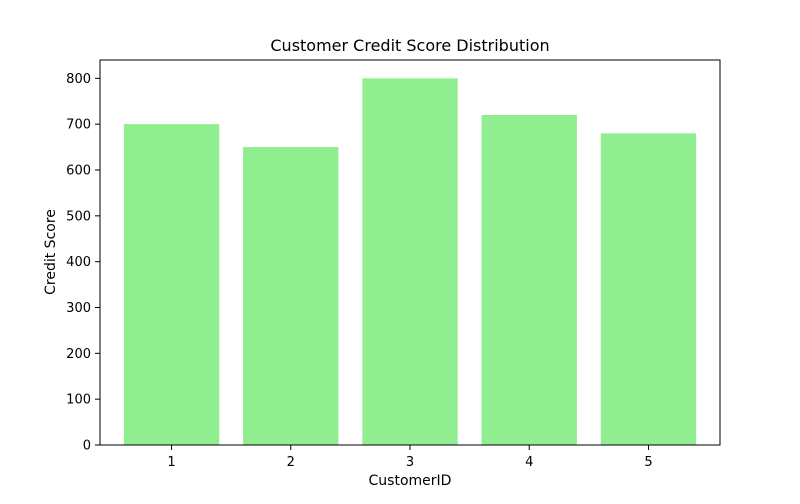 This screenshot has height=504, width=800. What do you see at coordinates (410, 462) in the screenshot?
I see `x-tick-label: 3` at bounding box center [410, 462].